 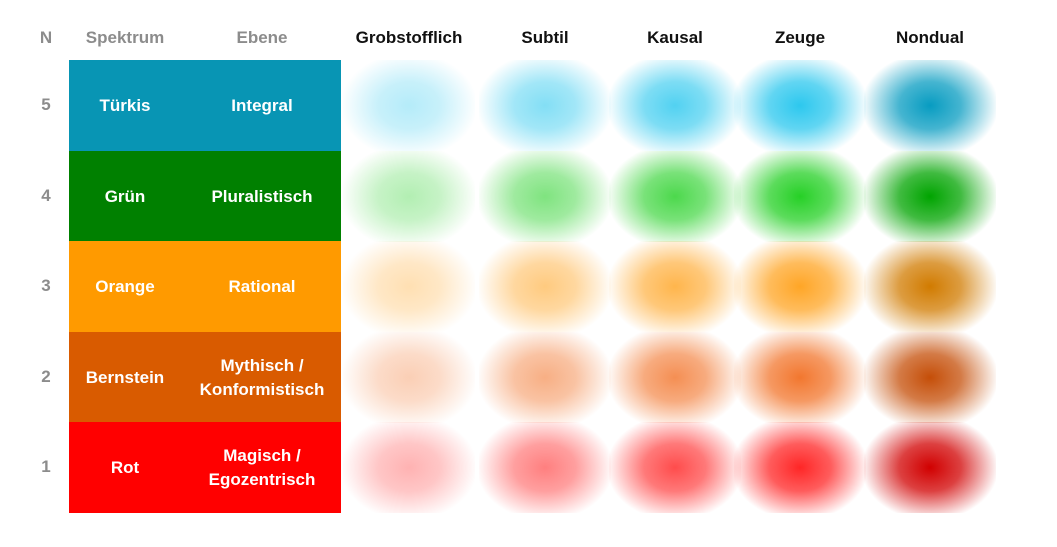 I want to click on row-number: 4, so click(x=46, y=195).